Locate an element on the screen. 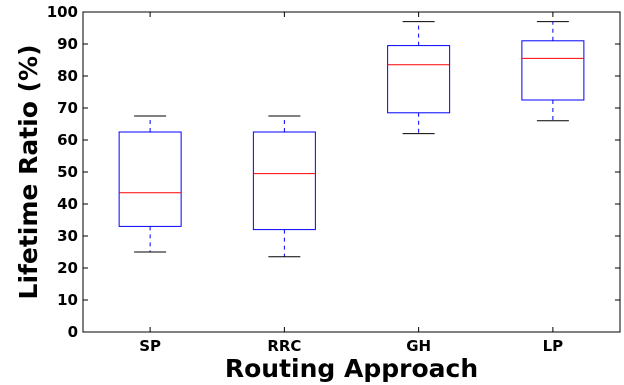 The width and height of the screenshot is (624, 385). y-tick-label: 30 is located at coordinates (67, 236).